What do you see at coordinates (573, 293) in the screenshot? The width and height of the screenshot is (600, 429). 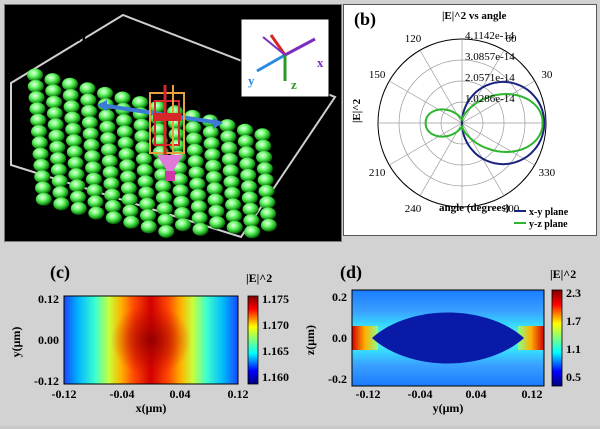 I see `d-cbar-tick-0: 2.3` at bounding box center [573, 293].